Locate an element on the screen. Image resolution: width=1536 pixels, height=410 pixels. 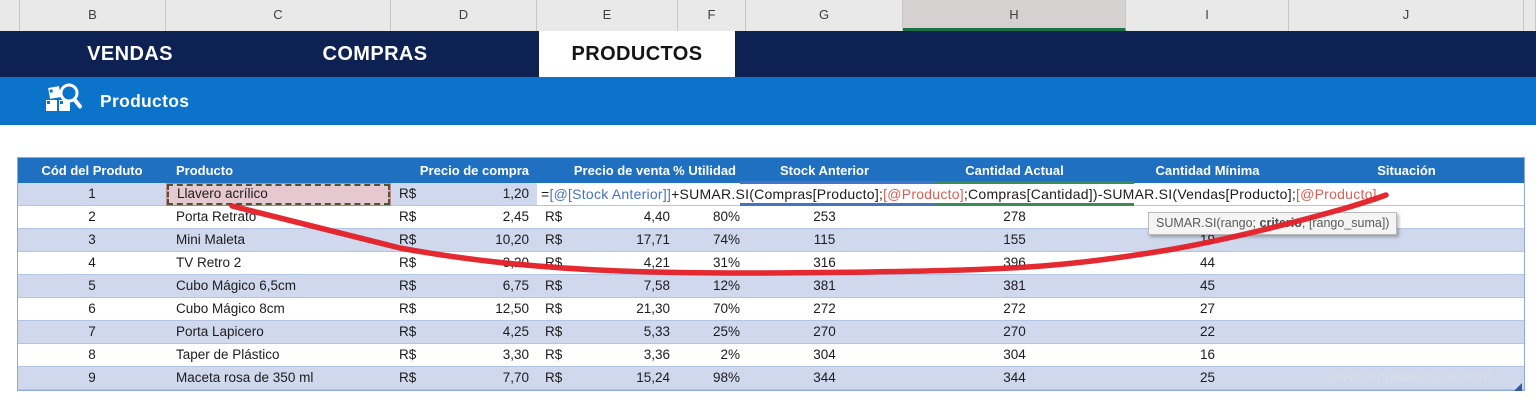
cell-venta: R$ 15,24 is located at coordinates (607, 378).